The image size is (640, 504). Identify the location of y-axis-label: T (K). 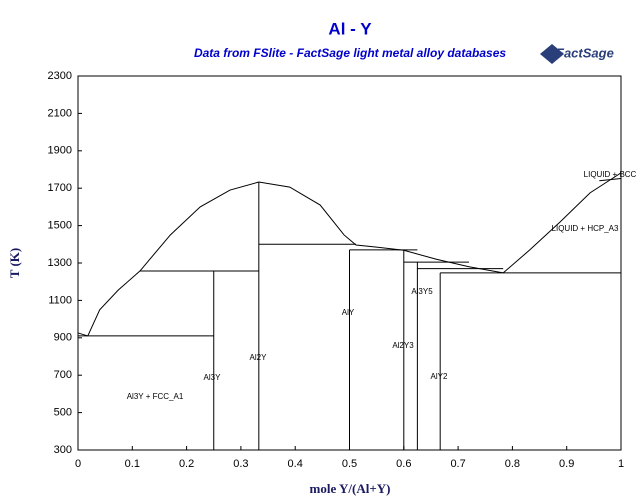
(14, 263).